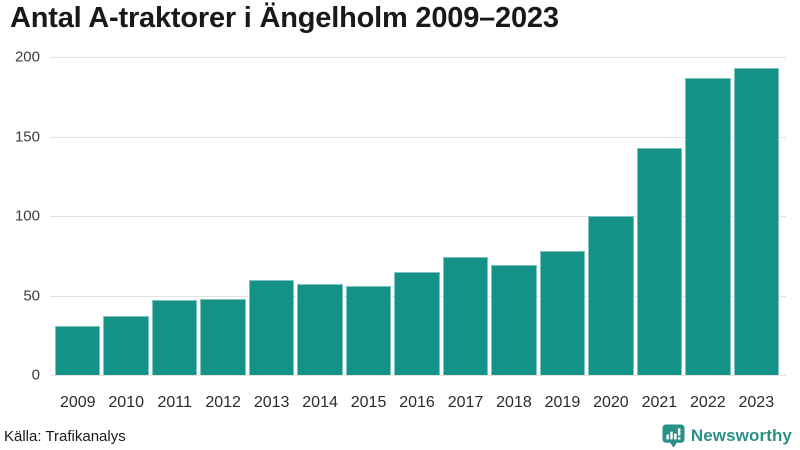 Image resolution: width=800 pixels, height=450 pixels. Describe the element at coordinates (368, 402) in the screenshot. I see `x-tick-2015: 2015` at that location.